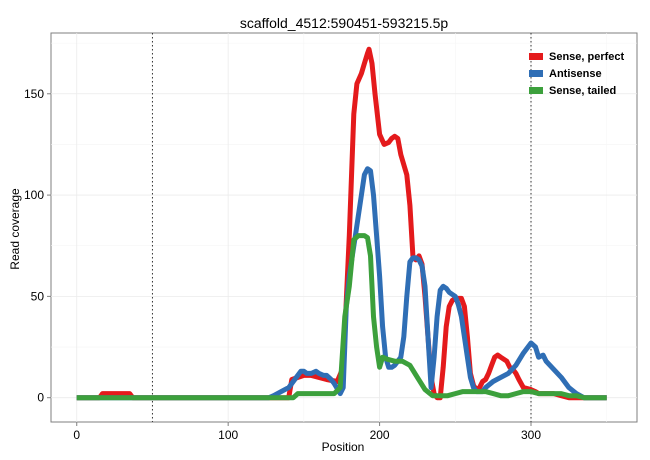 This screenshot has width=650, height=460. Describe the element at coordinates (15, 229) in the screenshot. I see `y-axis-label: Read coverage` at that location.